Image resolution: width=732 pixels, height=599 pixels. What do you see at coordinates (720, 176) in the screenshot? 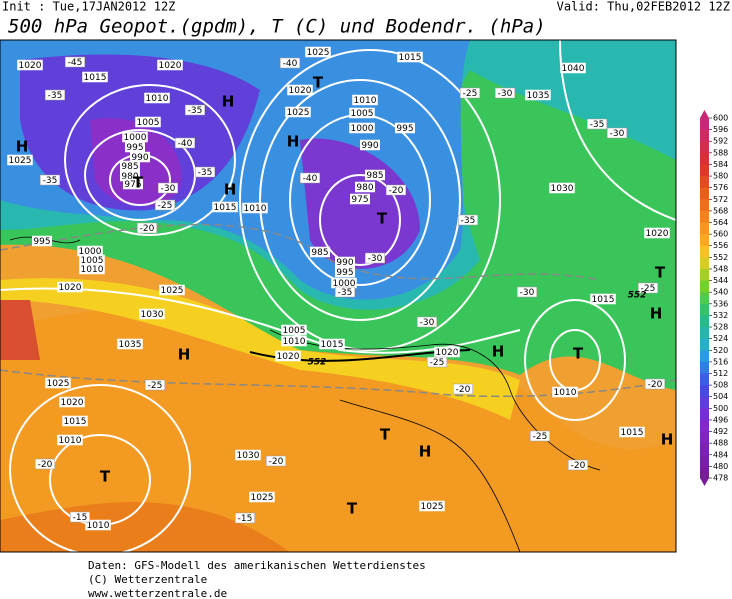
I see `colorbar-label: 580` at bounding box center [720, 176].